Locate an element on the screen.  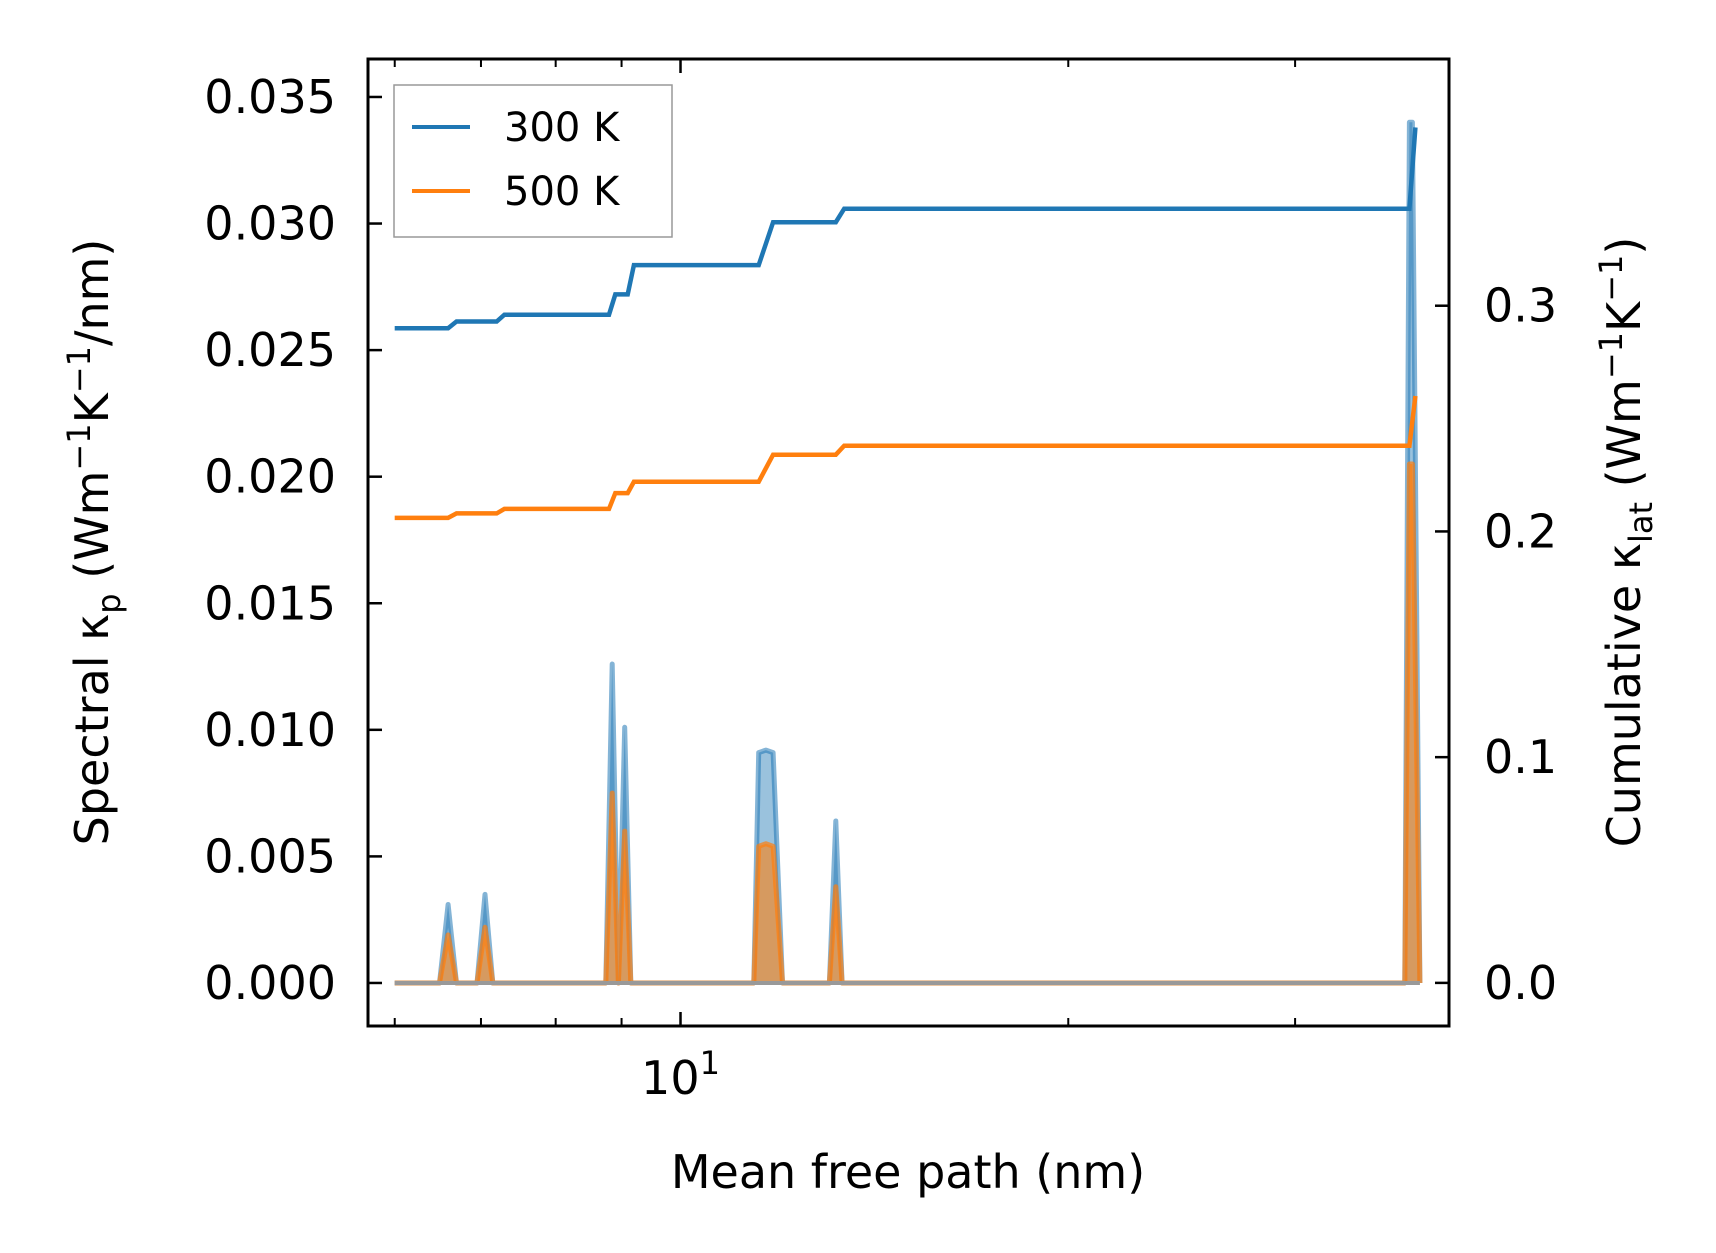
legend-label-500k: 500 K is located at coordinates (562, 192).